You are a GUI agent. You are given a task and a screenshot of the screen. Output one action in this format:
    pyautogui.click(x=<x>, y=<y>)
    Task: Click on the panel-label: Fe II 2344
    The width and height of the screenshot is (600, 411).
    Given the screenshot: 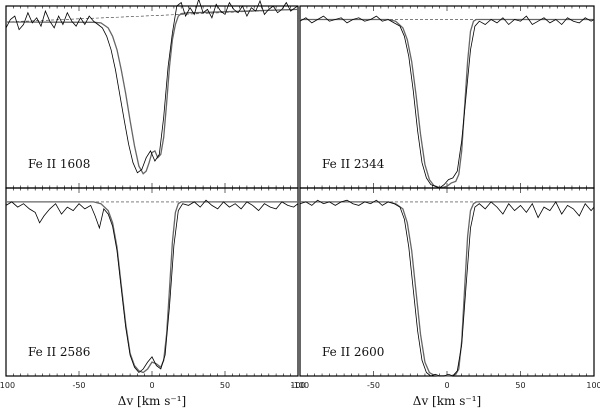 What is the action you would take?
    pyautogui.click(x=353, y=164)
    